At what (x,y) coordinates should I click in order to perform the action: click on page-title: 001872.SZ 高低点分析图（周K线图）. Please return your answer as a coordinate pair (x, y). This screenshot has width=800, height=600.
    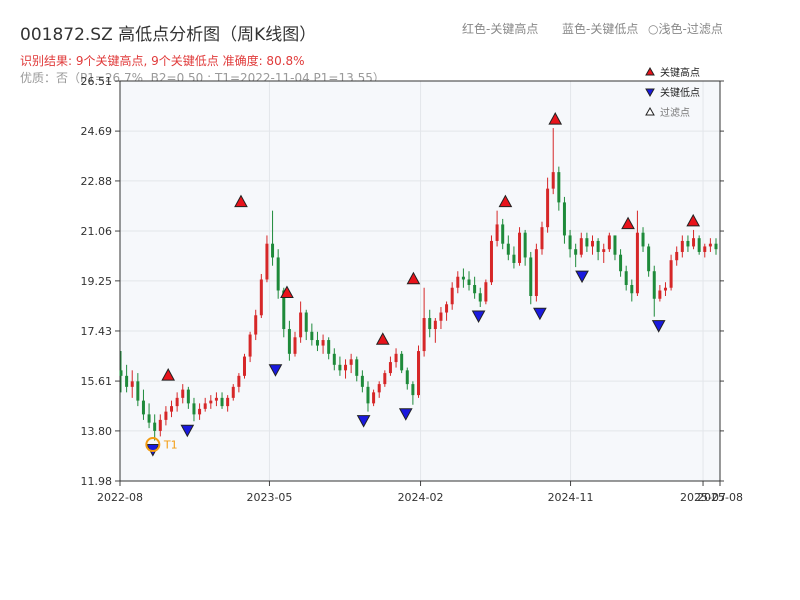
    Looking at the image, I should click on (168, 35).